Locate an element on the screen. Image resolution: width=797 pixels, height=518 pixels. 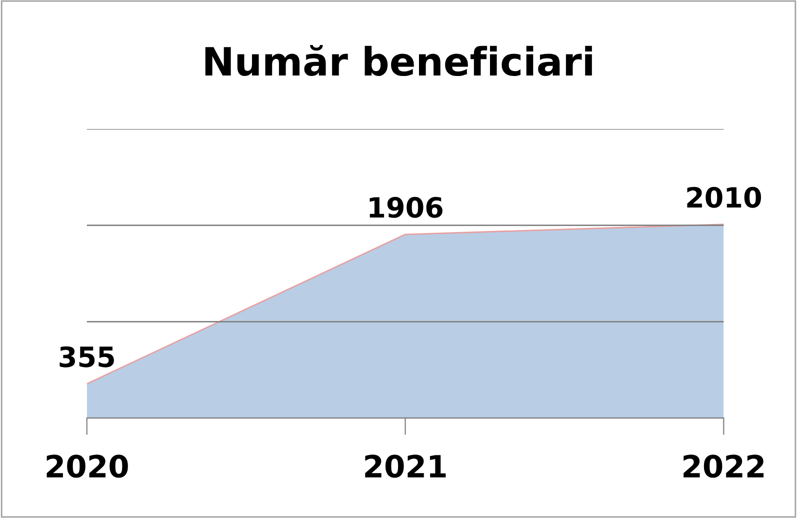
data-label: 355 is located at coordinates (87, 357).